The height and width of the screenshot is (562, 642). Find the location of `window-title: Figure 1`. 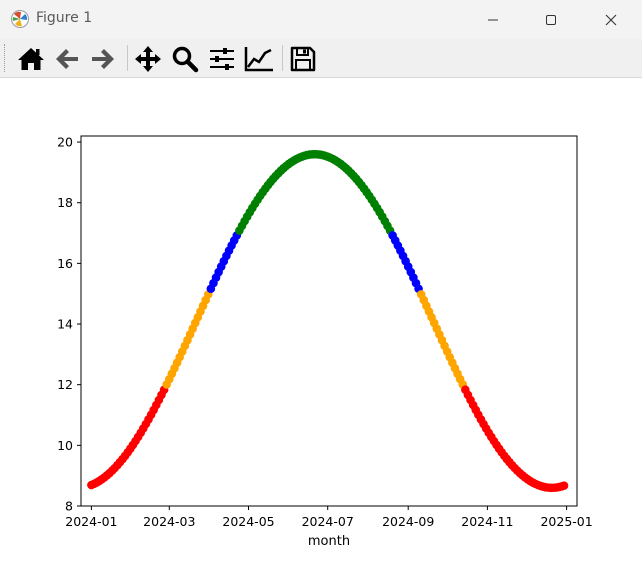

window-title: Figure 1 is located at coordinates (64, 18).